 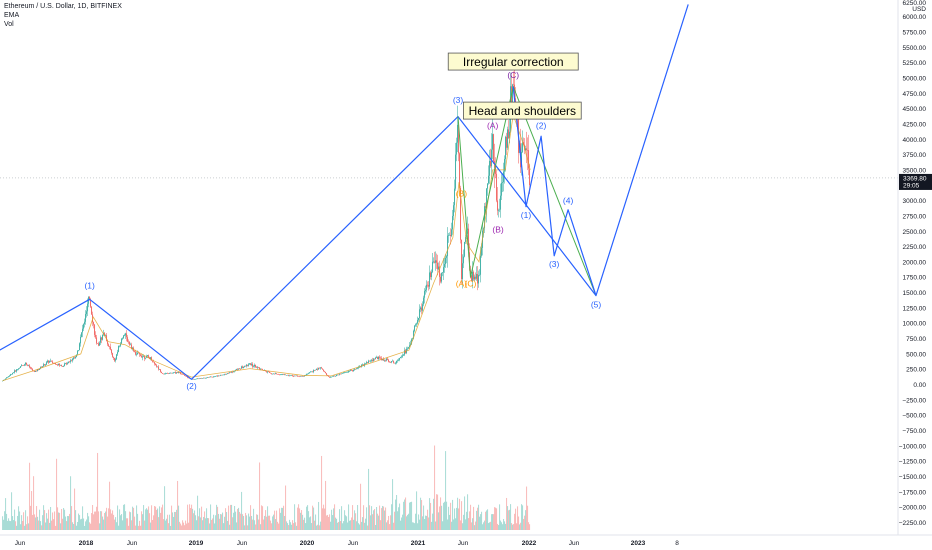 What do you see at coordinates (12, 15) in the screenshot?
I see `ema-indicator-label: EMA` at bounding box center [12, 15].